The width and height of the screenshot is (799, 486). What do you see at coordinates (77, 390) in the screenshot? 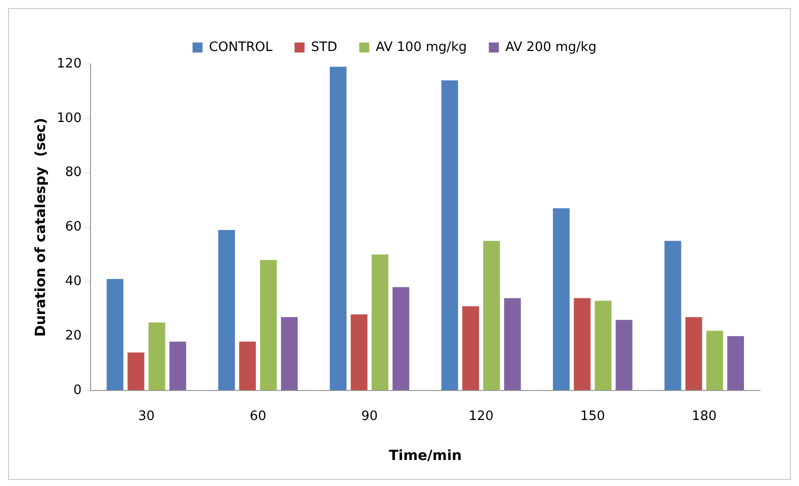
I see `y-tick-label: 0` at bounding box center [77, 390].